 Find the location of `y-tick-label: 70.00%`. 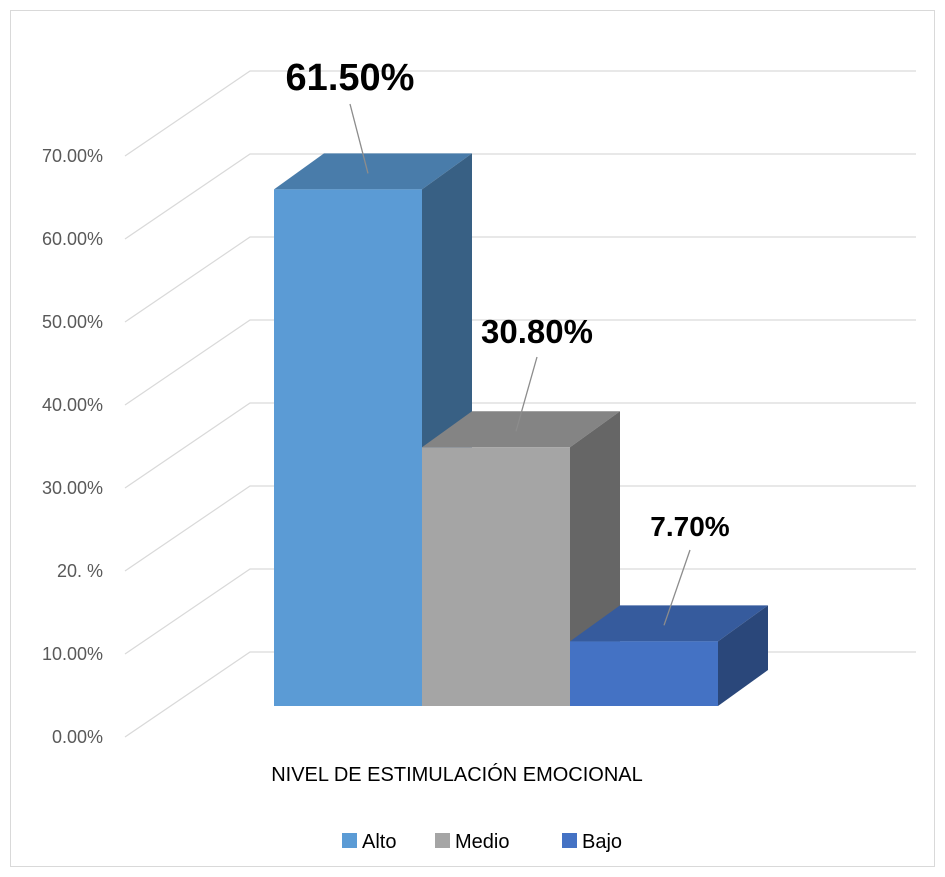

y-tick-label: 70.00% is located at coordinates (72, 156).